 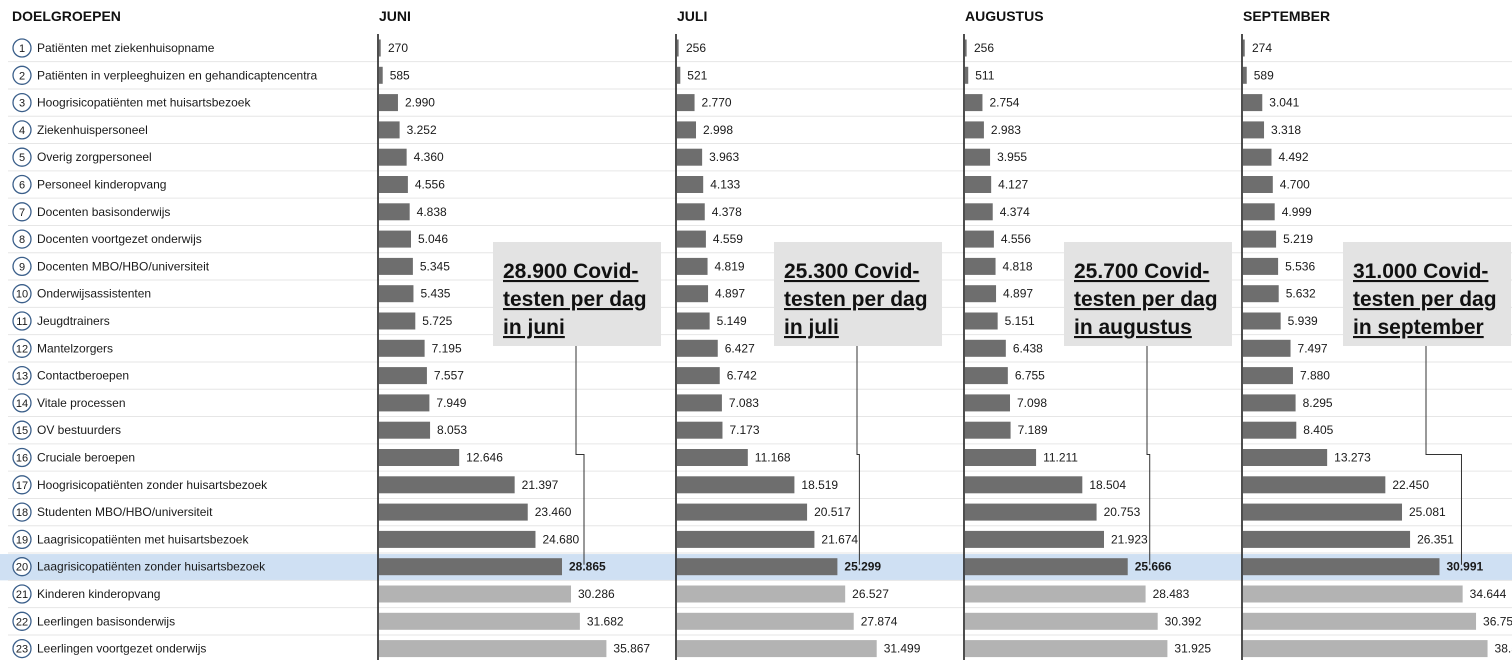 I want to click on category-label: Kinderen kinderopvang, so click(x=98, y=594).